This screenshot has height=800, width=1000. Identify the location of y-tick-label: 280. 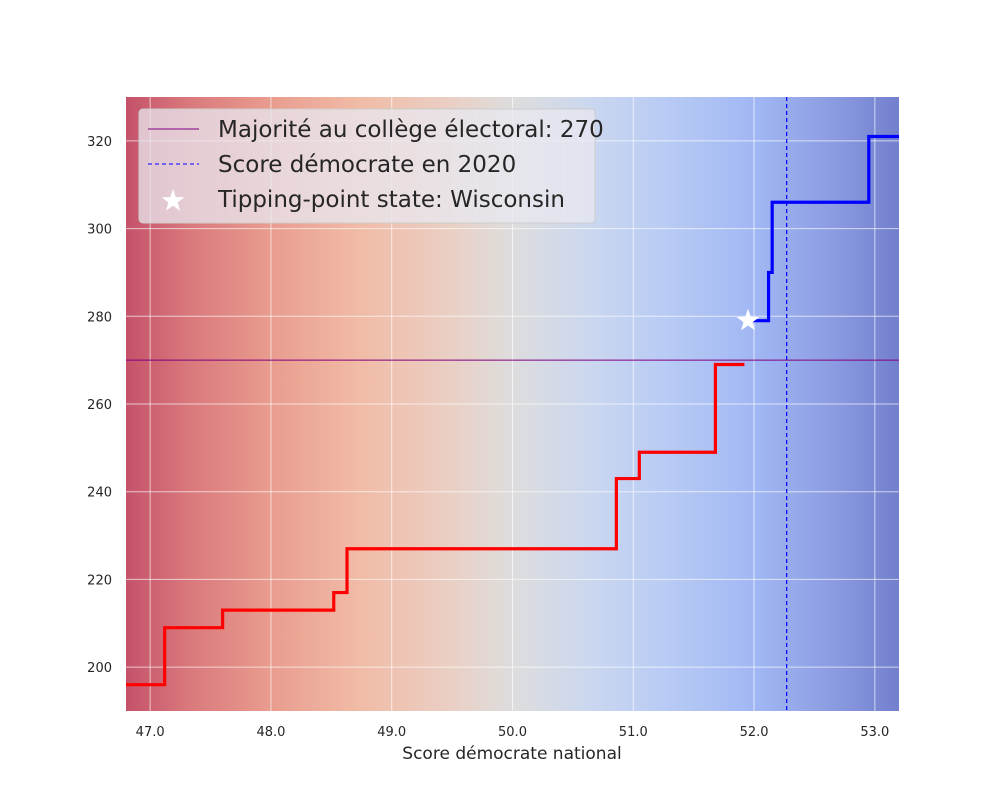
(99, 317).